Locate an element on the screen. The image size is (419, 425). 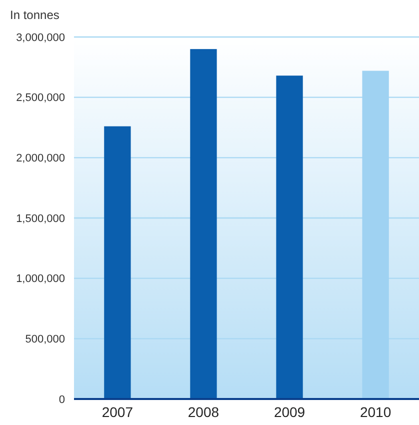
x-tick-label: 2008 is located at coordinates (204, 412).